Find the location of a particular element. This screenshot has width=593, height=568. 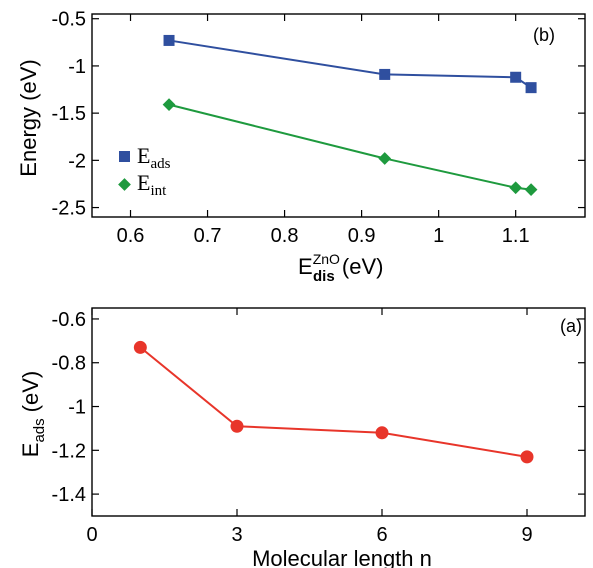

panel-label-b: (b) is located at coordinates (544, 35).